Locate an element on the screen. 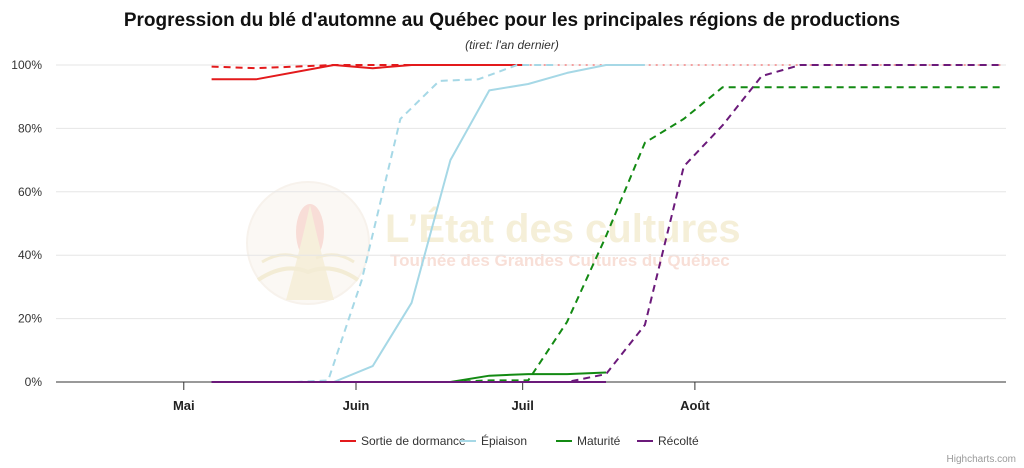 The height and width of the screenshot is (468, 1024). y-tick-label: 80% is located at coordinates (30, 128).